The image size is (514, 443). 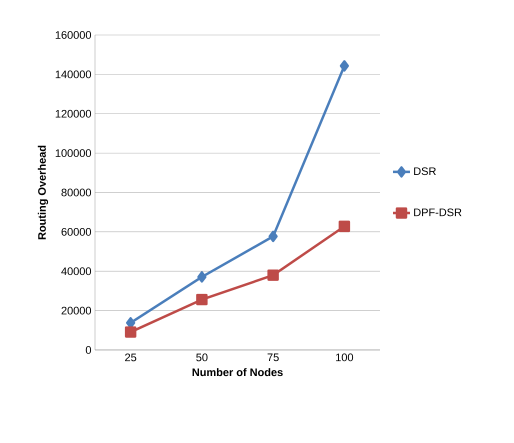 I want to click on y-tick-label: 100000, so click(x=74, y=153).